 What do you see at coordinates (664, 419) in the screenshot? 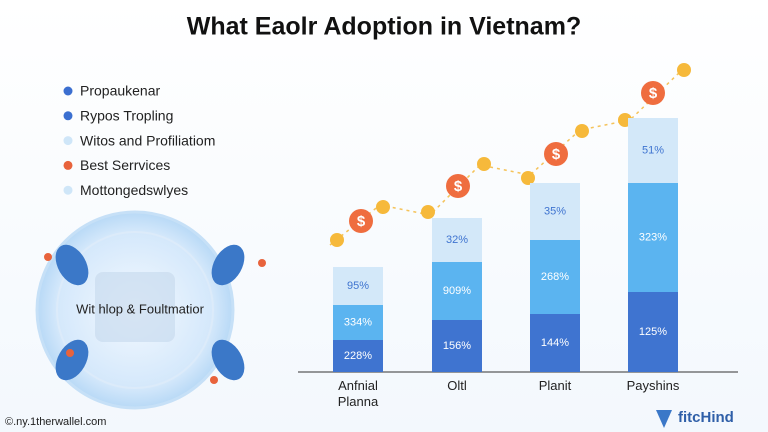
I see `logo-icon` at bounding box center [664, 419].